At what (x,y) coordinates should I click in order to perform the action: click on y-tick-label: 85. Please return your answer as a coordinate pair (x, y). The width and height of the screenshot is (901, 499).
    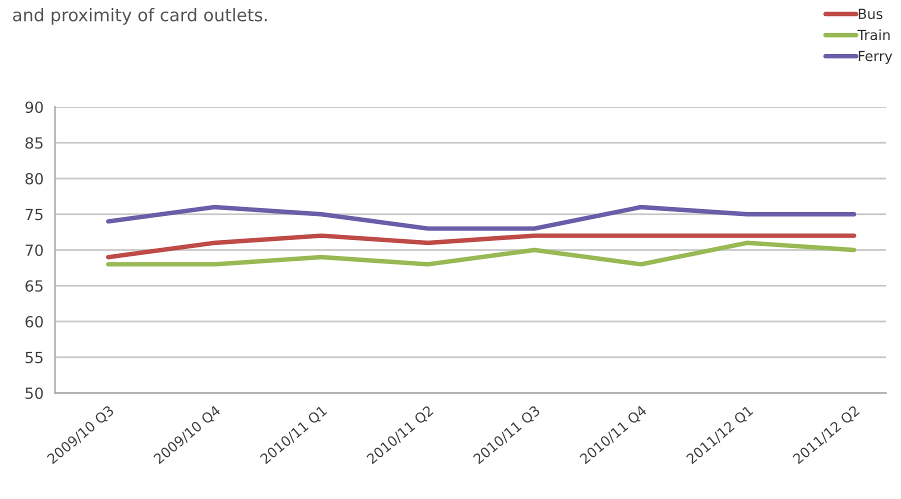
    Looking at the image, I should click on (34, 143).